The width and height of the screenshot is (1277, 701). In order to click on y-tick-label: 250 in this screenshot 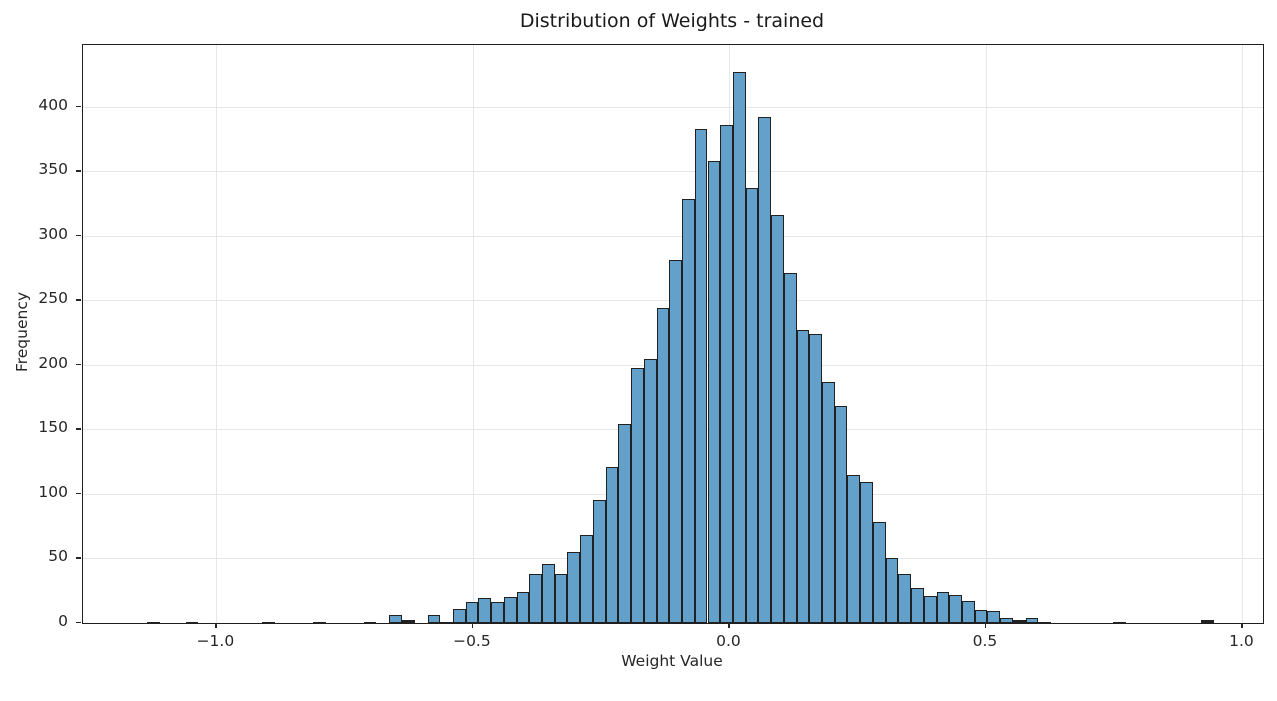, I will do `click(53, 298)`.